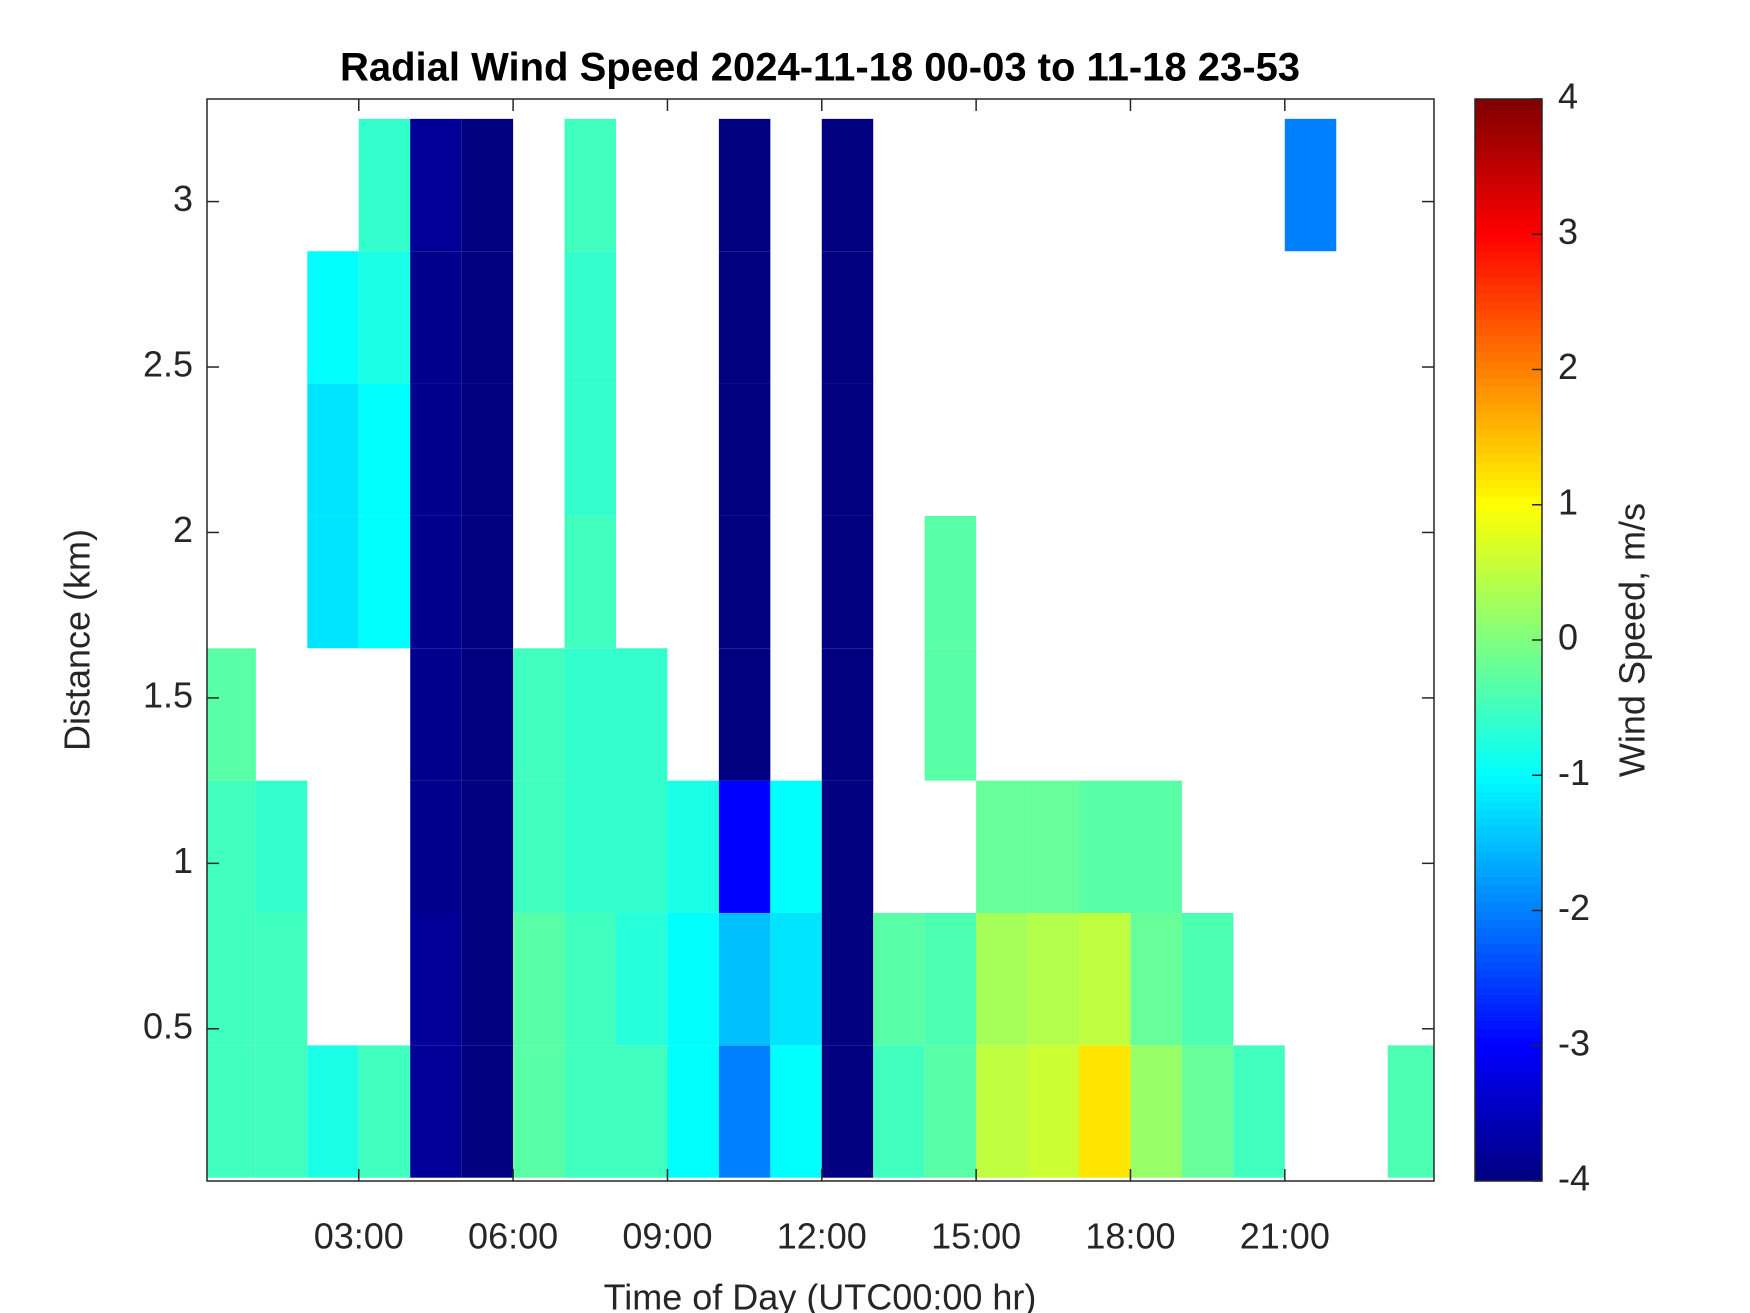  I want to click on y-tick-label: 1.5, so click(168, 694).